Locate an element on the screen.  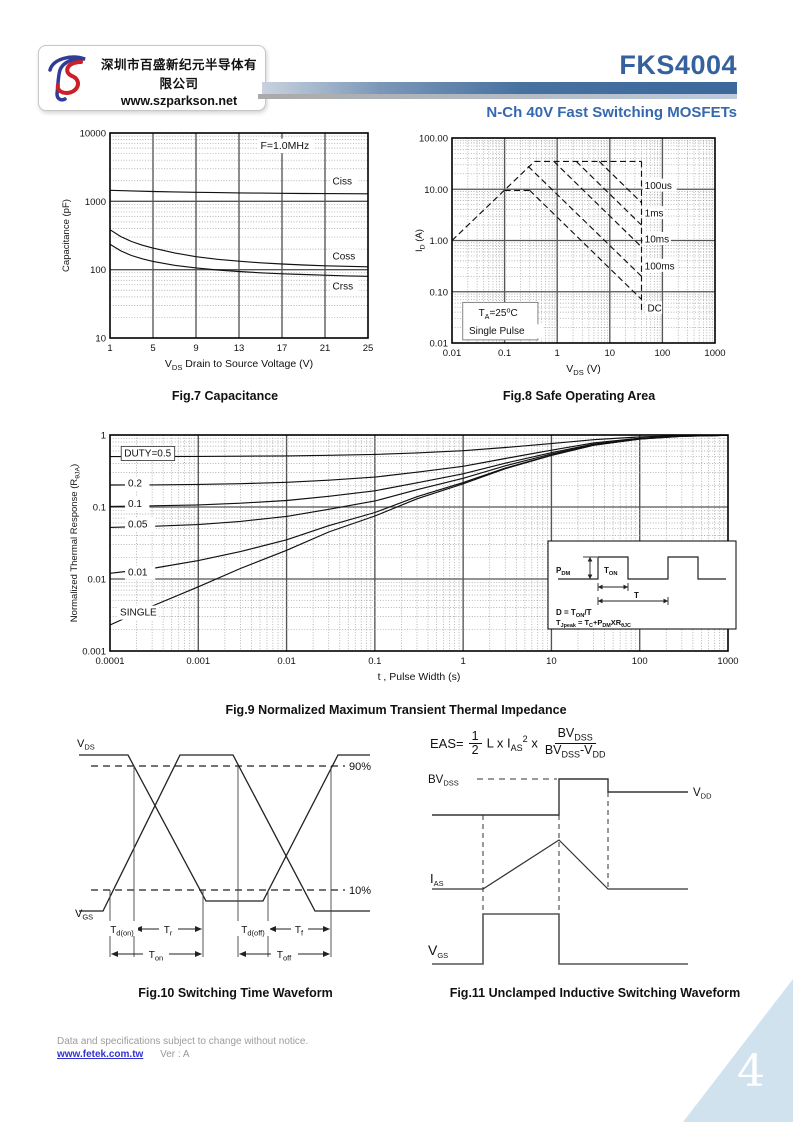
series-Coss is located at coordinates (239, 248).